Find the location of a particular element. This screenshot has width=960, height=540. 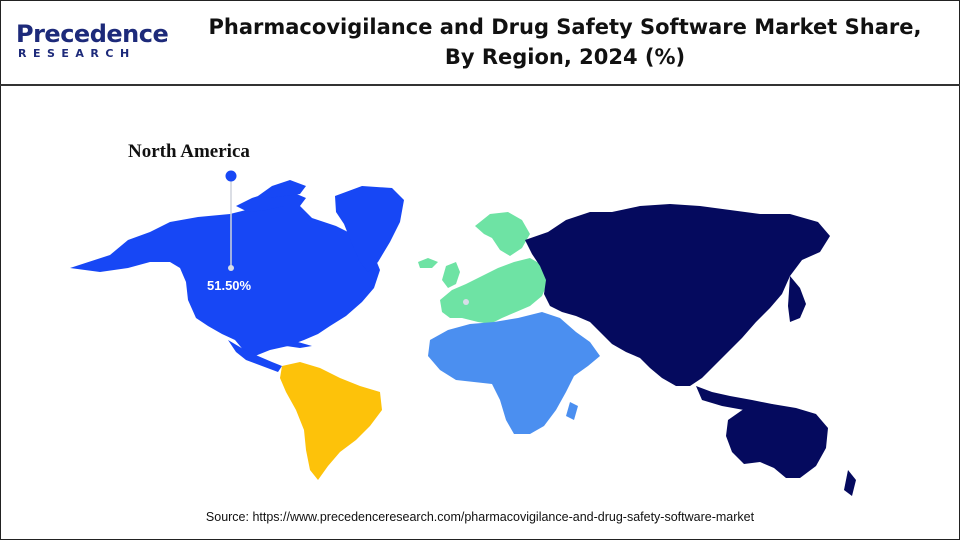

greenland-shape is located at coordinates (369, 229).